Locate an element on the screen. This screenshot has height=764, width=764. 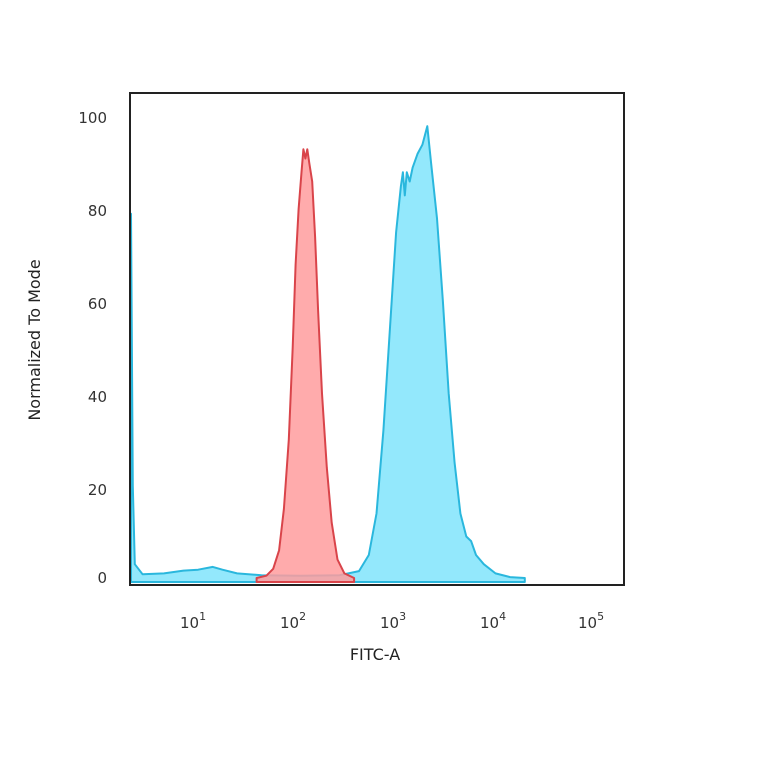
x-axis: 10¹ 10² 10³ 10⁴ 10⁵ is located at coordinates (392, 621).